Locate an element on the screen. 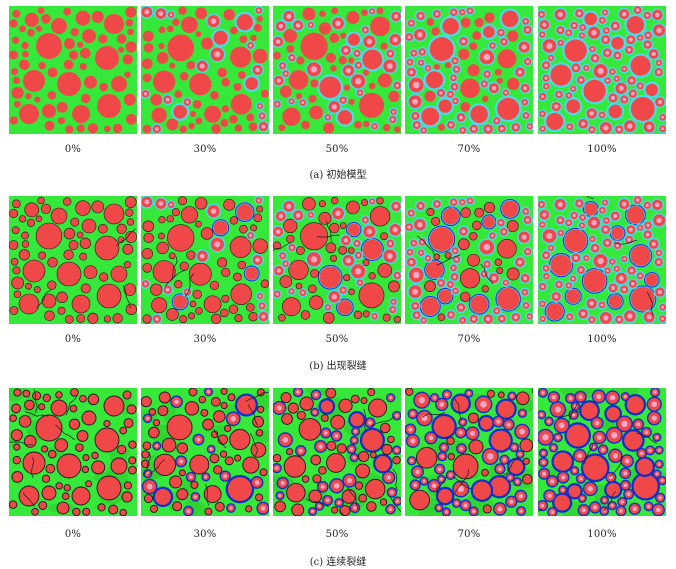 Image resolution: width=676 pixels, height=569 pixels. panel-svg is located at coordinates (337, 260).